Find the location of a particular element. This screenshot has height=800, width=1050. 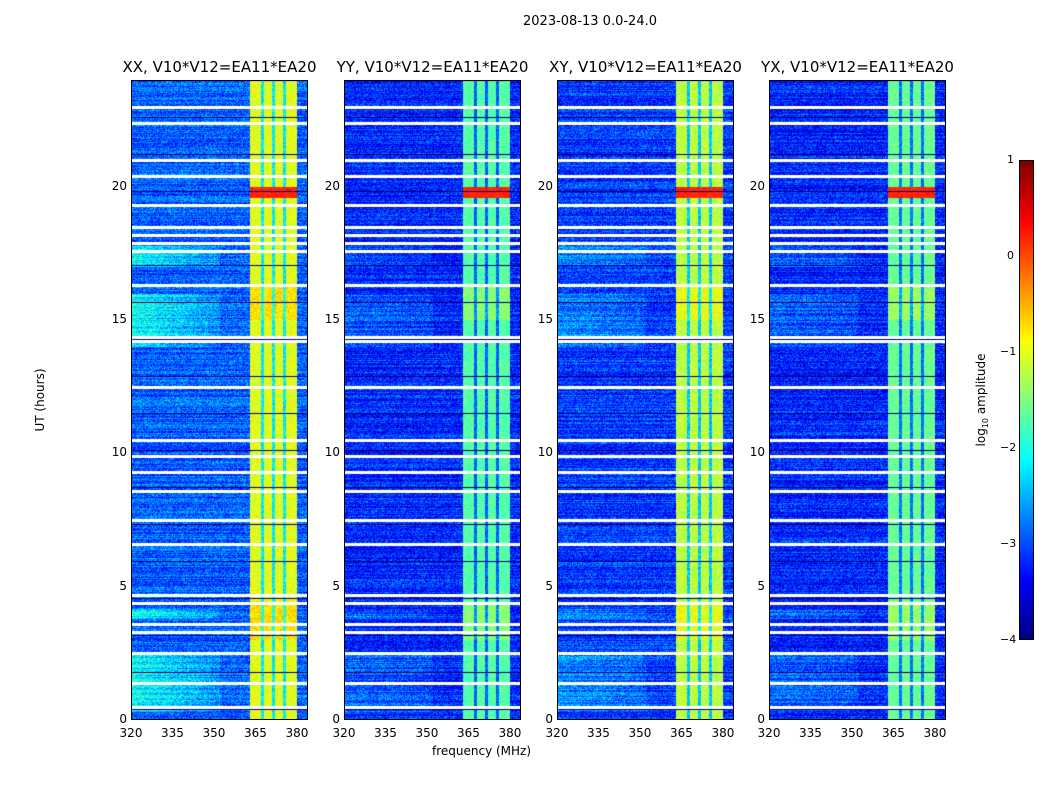

colorbar-tick-label: −1 is located at coordinates (1008, 351).